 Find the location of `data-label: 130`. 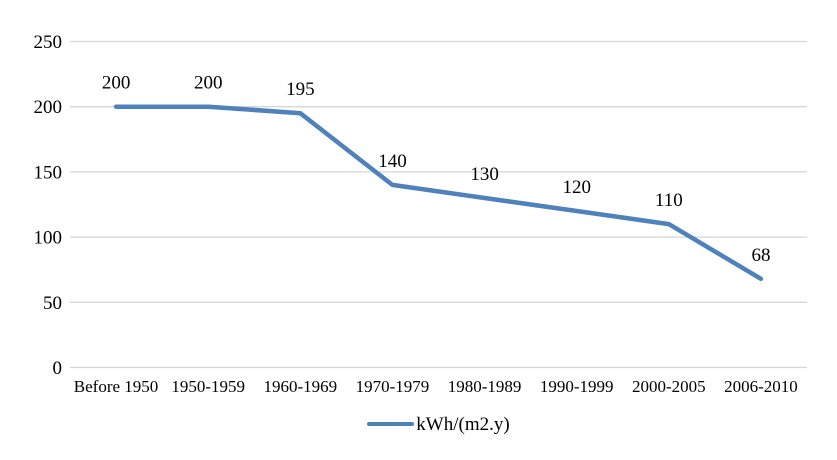

data-label: 130 is located at coordinates (484, 174).